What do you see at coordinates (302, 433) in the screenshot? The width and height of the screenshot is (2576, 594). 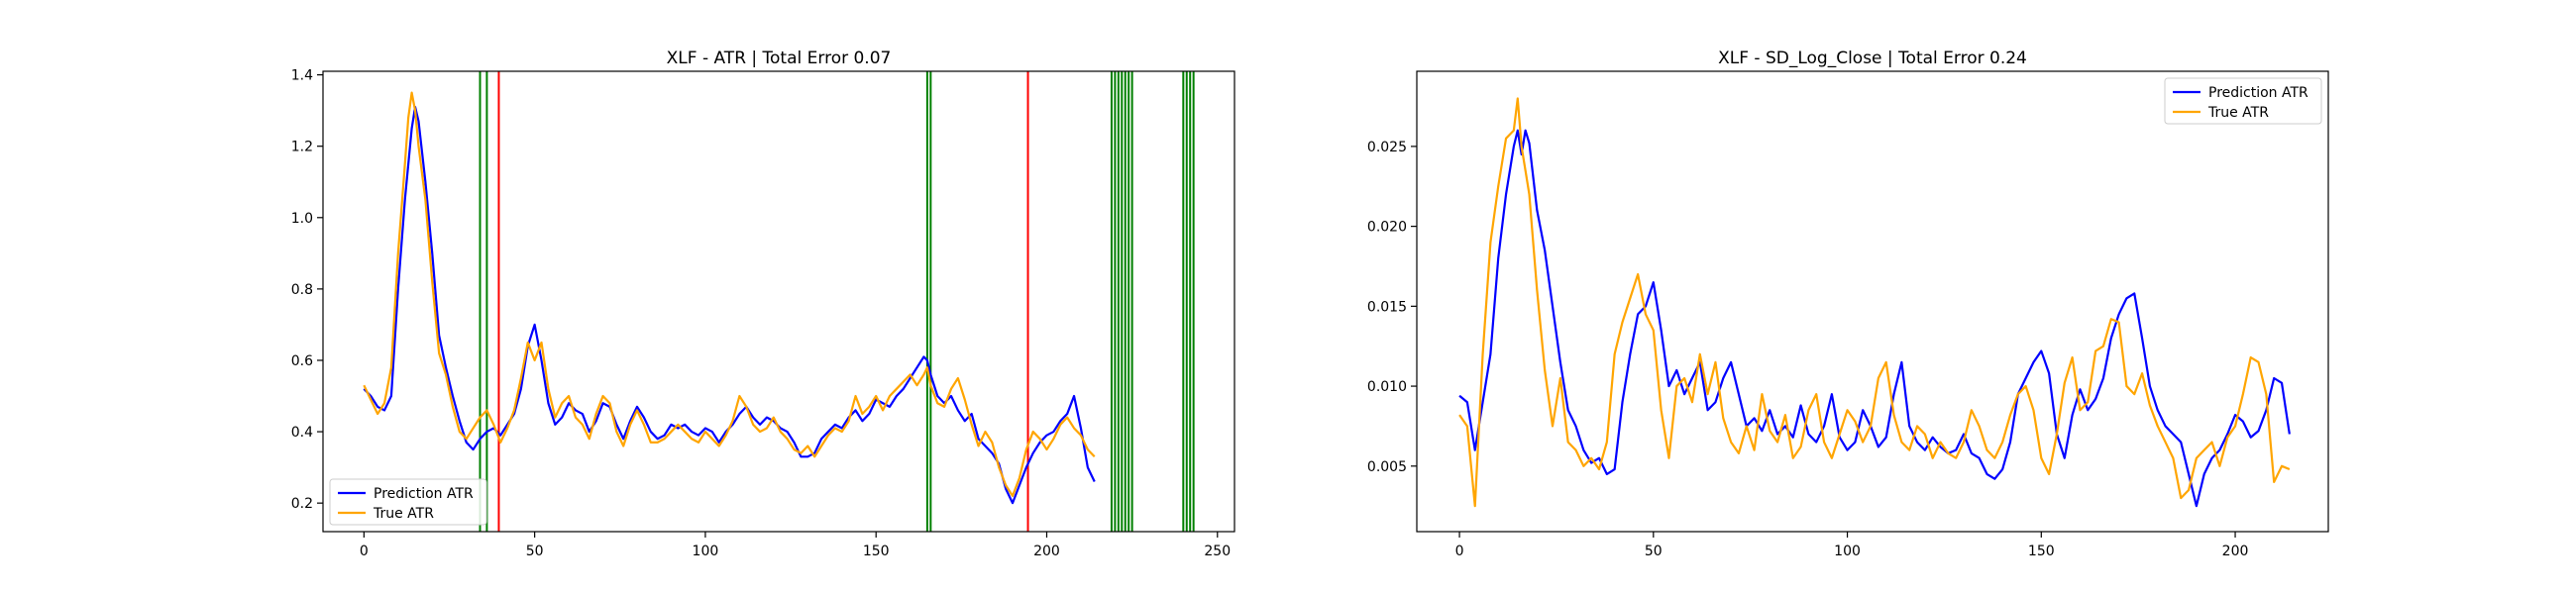 I see `y-tick-label: 0.4` at bounding box center [302, 433].